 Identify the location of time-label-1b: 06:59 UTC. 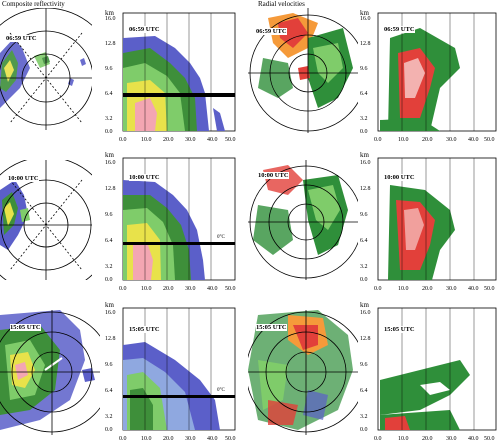
(144, 29).